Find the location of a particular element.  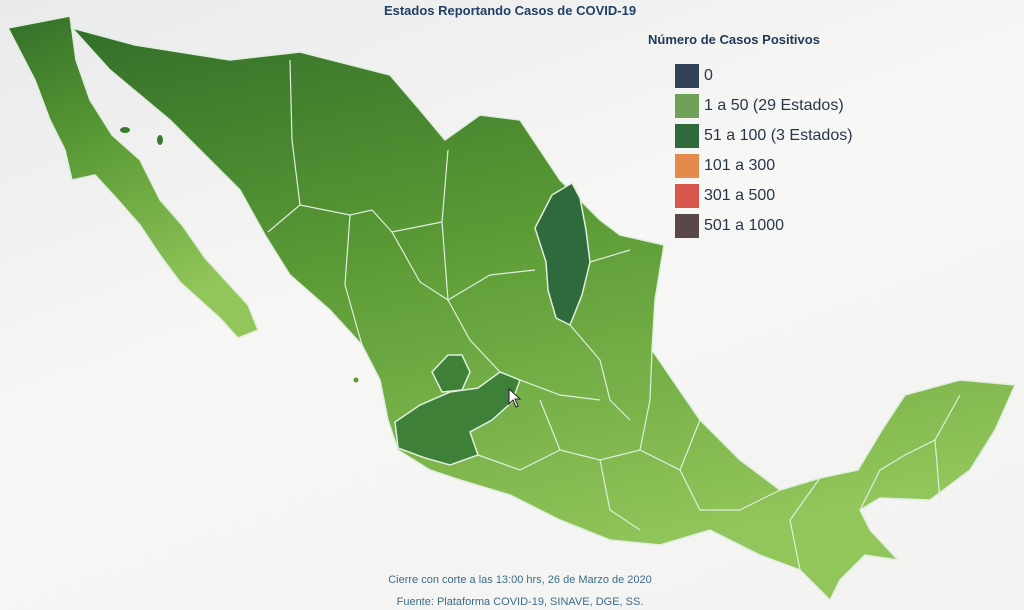

state-nuevo-leon is located at coordinates (562, 254).